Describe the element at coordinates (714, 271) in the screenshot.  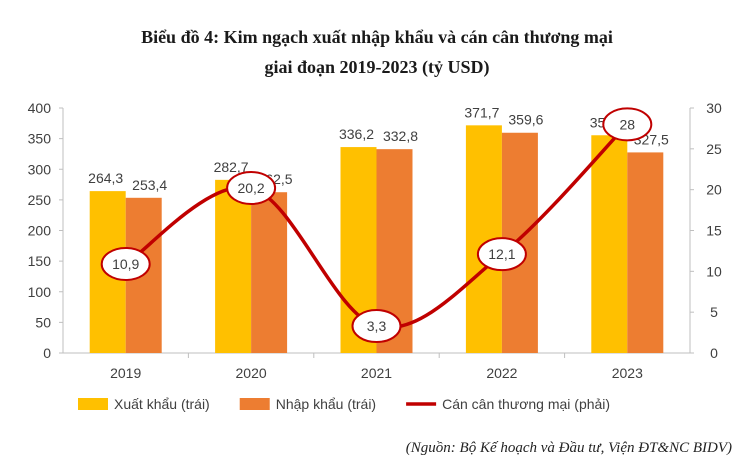
I see `right-axis-tick-label: 10` at that location.